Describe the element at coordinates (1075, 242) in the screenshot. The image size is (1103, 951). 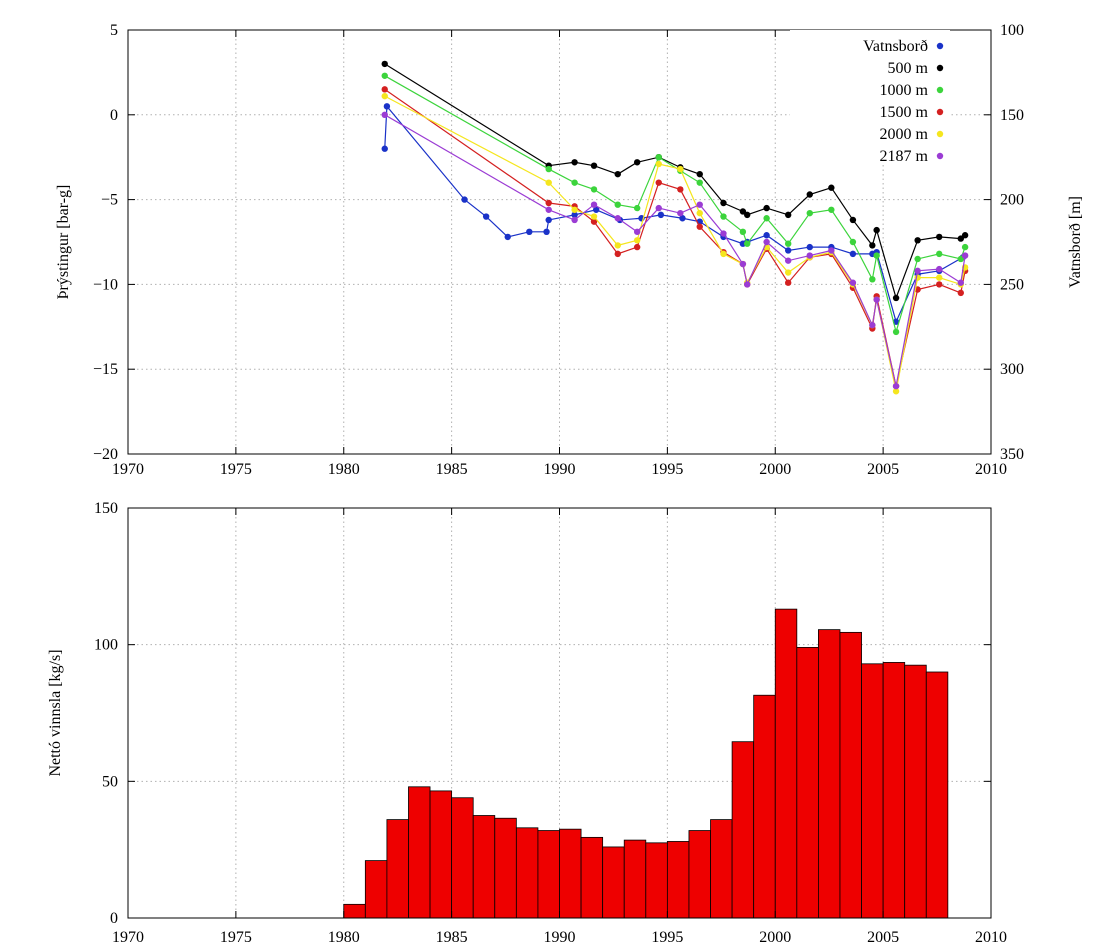
I see `top-y2-axis-title: Vatnsborð [m]` at that location.